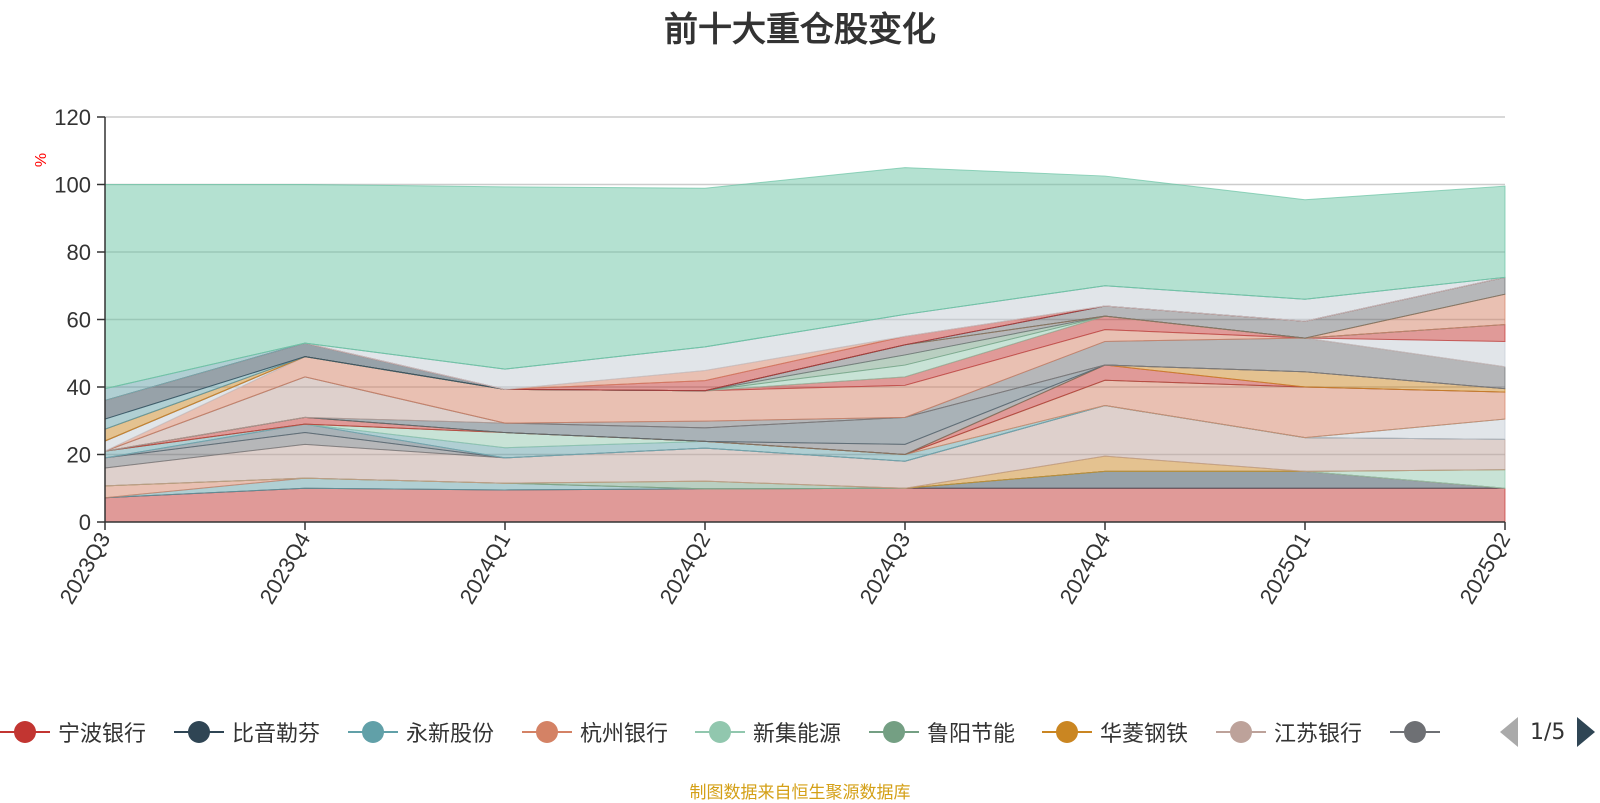 Image resolution: width=1600 pixels, height=803 pixels. Describe the element at coordinates (971, 734) in the screenshot. I see `legend-label: 鲁阳节能` at that location.